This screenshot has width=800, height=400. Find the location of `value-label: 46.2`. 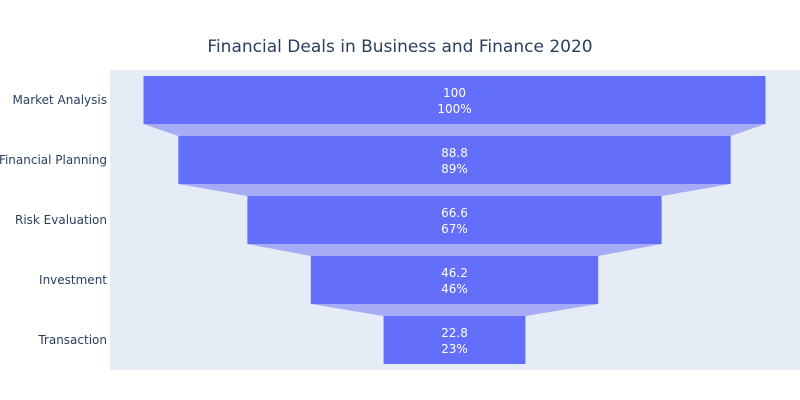

value-label: 46.2 is located at coordinates (454, 273).